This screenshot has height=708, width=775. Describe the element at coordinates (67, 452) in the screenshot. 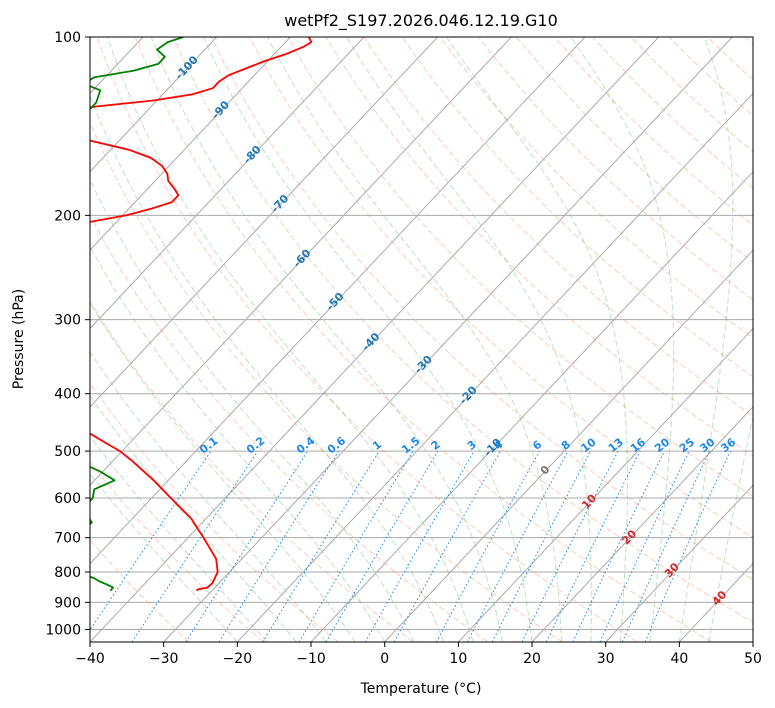

I see `y-tick-label: 500` at that location.